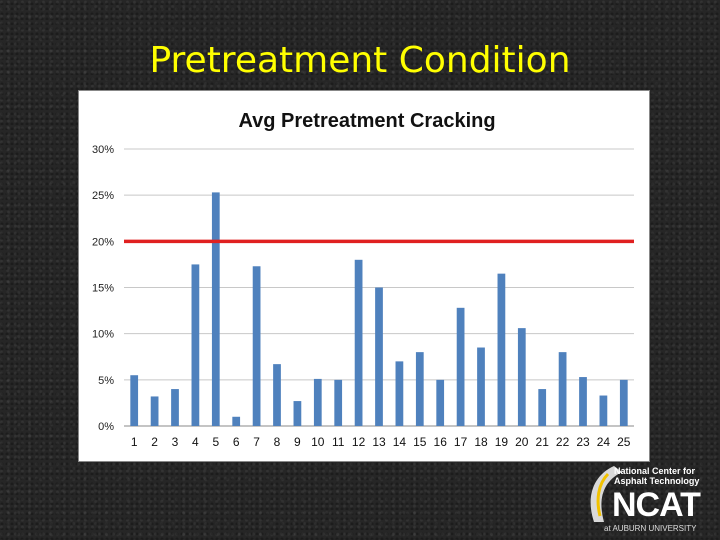 This screenshot has height=540, width=720. Describe the element at coordinates (318, 442) in the screenshot. I see `x-tick-label: 10` at that location.